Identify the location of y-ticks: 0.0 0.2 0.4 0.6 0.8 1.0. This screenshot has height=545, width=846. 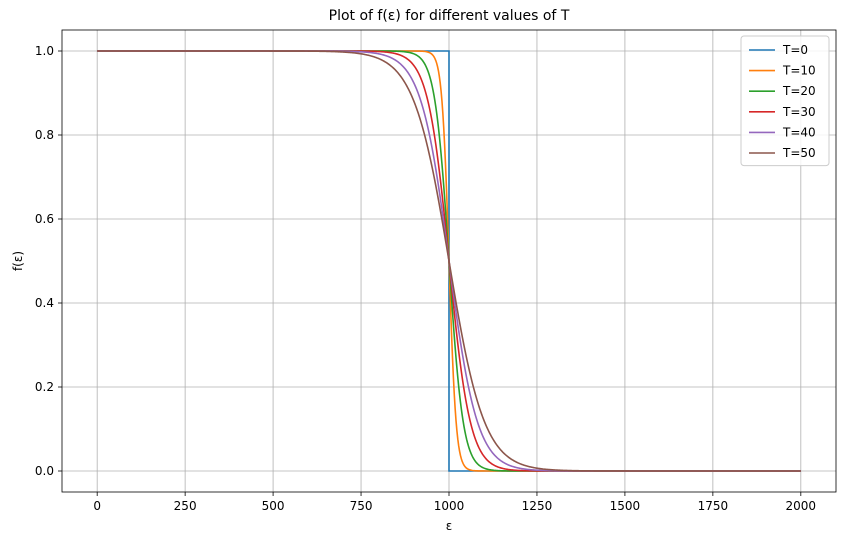
(48, 261).